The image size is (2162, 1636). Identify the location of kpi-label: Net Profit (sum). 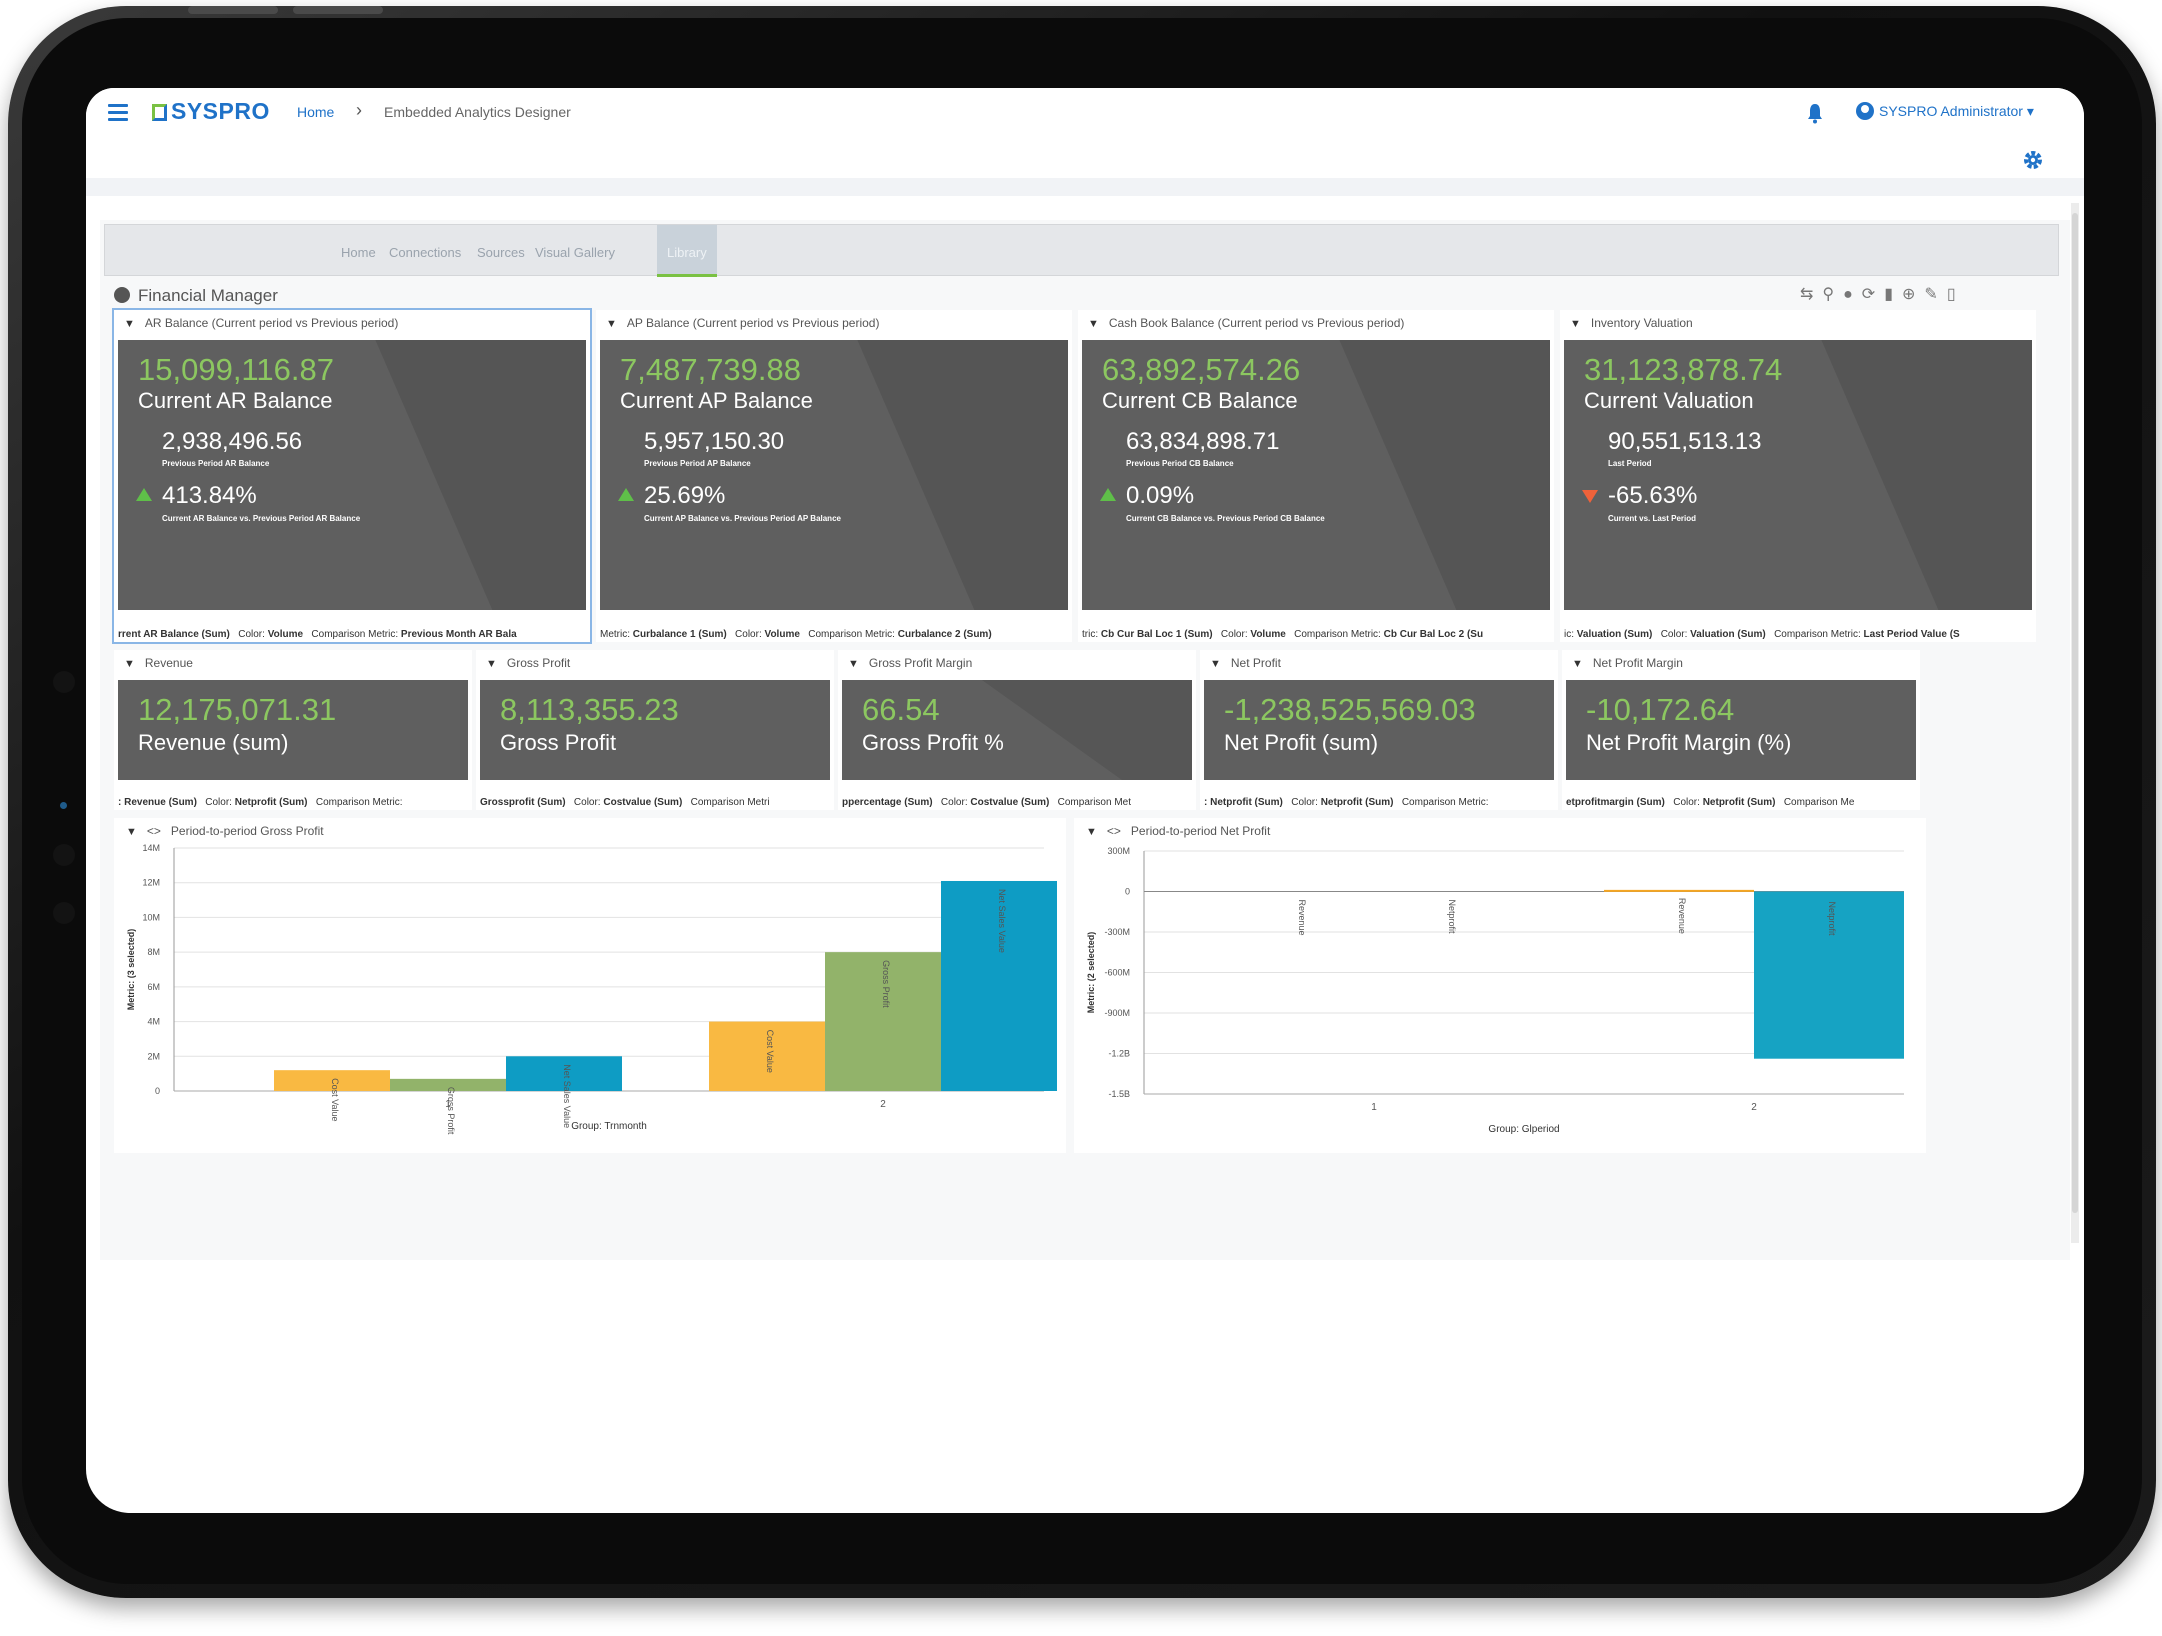
(1301, 742).